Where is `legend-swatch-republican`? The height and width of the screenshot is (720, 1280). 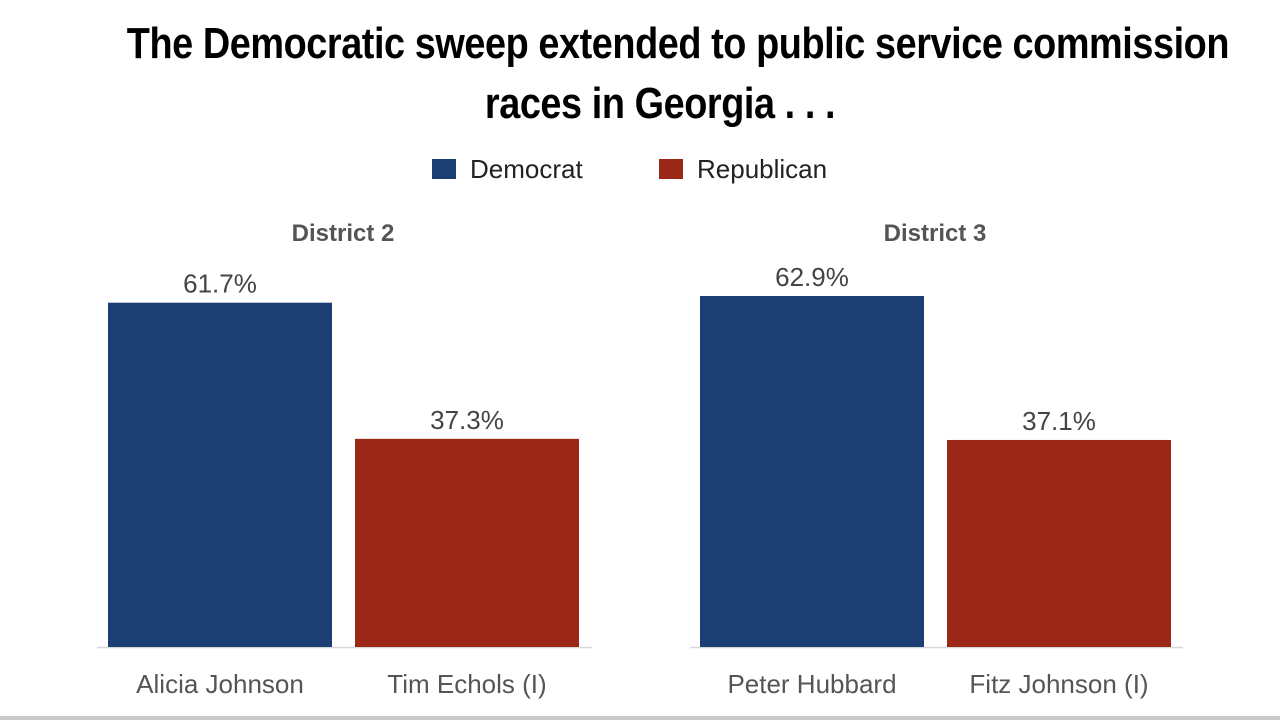 legend-swatch-republican is located at coordinates (671, 169).